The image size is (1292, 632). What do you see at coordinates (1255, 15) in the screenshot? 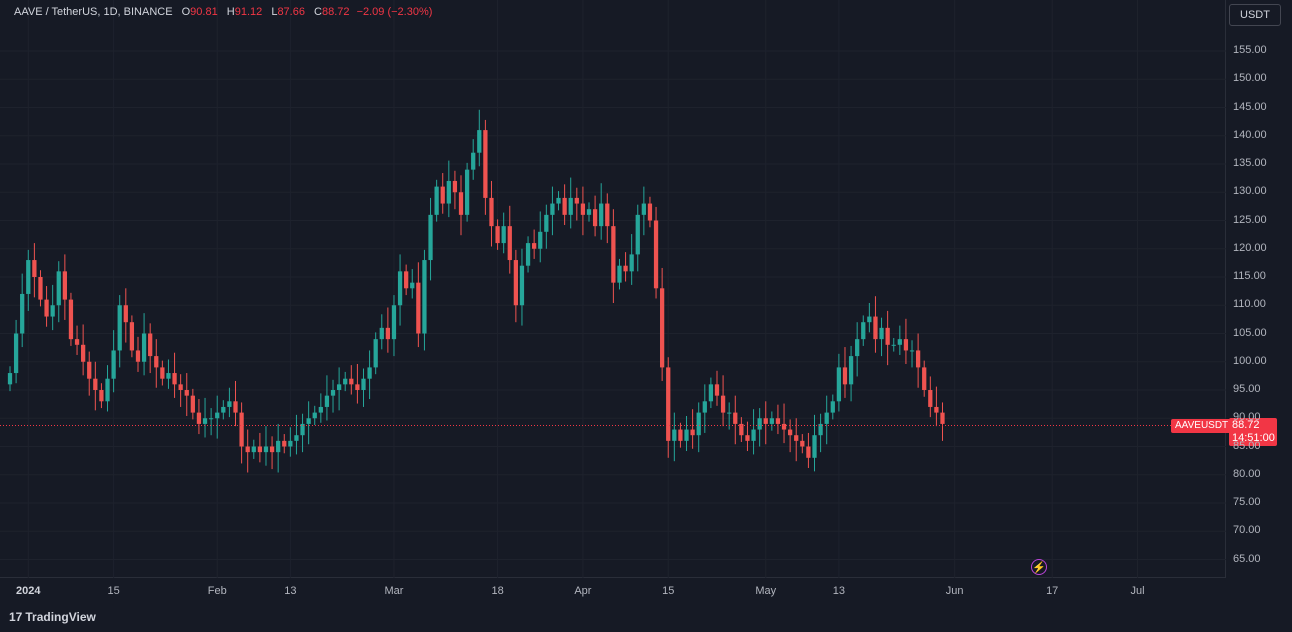
I see `currency-button: USDT` at bounding box center [1255, 15].